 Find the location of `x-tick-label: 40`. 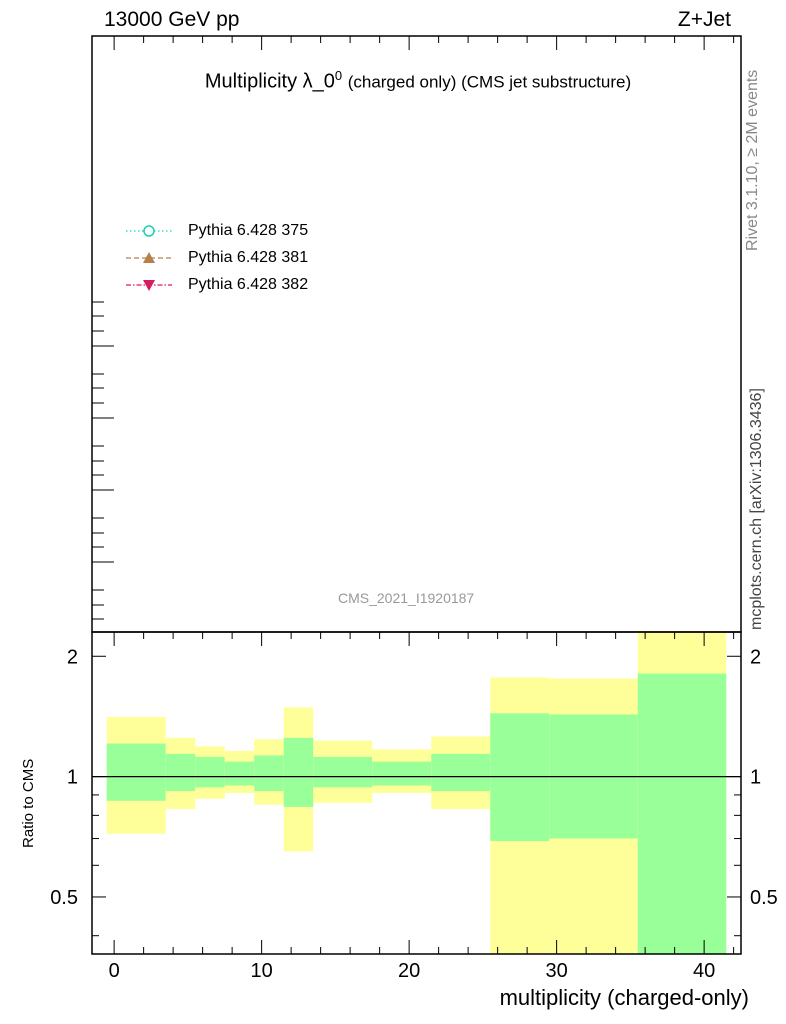

x-tick-label: 40 is located at coordinates (704, 971).